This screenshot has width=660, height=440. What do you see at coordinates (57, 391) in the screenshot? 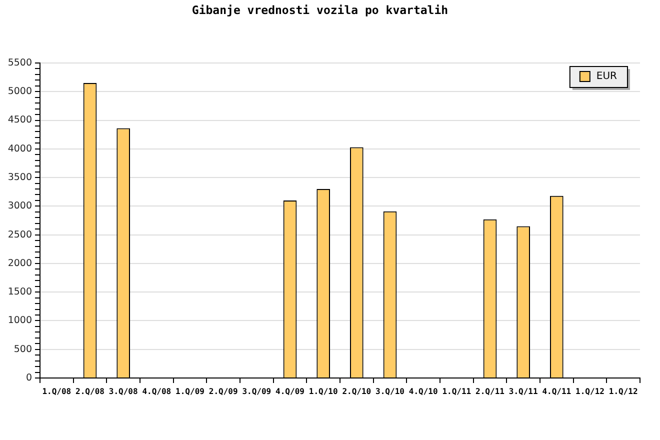
I see `x-tick-label: 1.Q/08` at bounding box center [57, 391].